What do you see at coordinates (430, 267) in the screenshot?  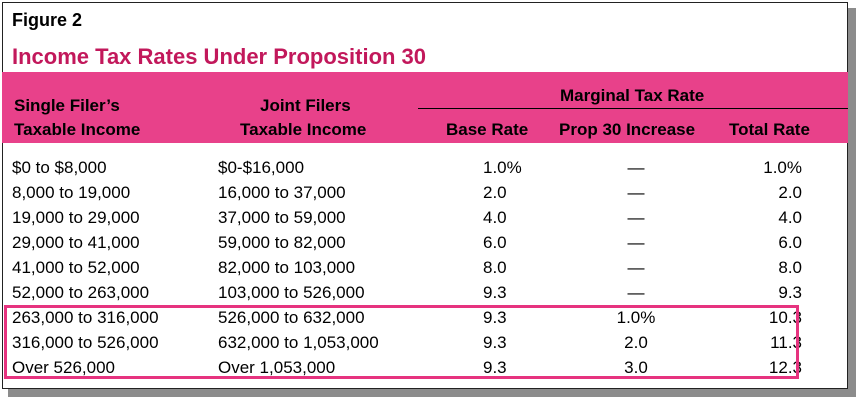 I see `table-row: 41,000 to 52,000 82,000 to 103,000 8.0 — 8.0` at bounding box center [430, 267].